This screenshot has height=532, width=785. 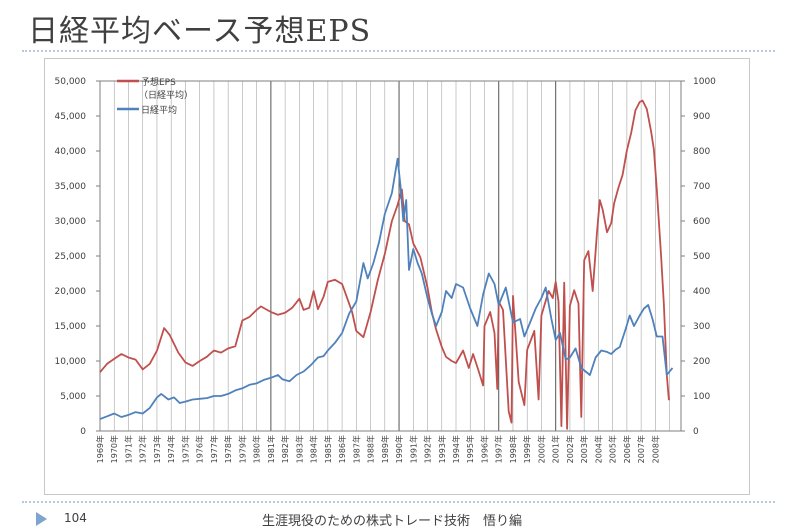 I want to click on x-axis-tick-label: 2003年, so click(x=584, y=449).